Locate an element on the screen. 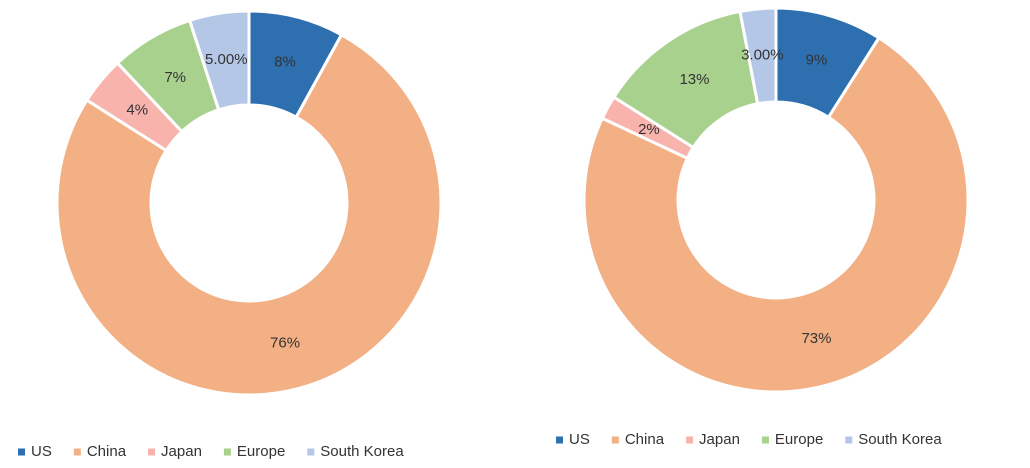  data-label: 13% is located at coordinates (694, 79).